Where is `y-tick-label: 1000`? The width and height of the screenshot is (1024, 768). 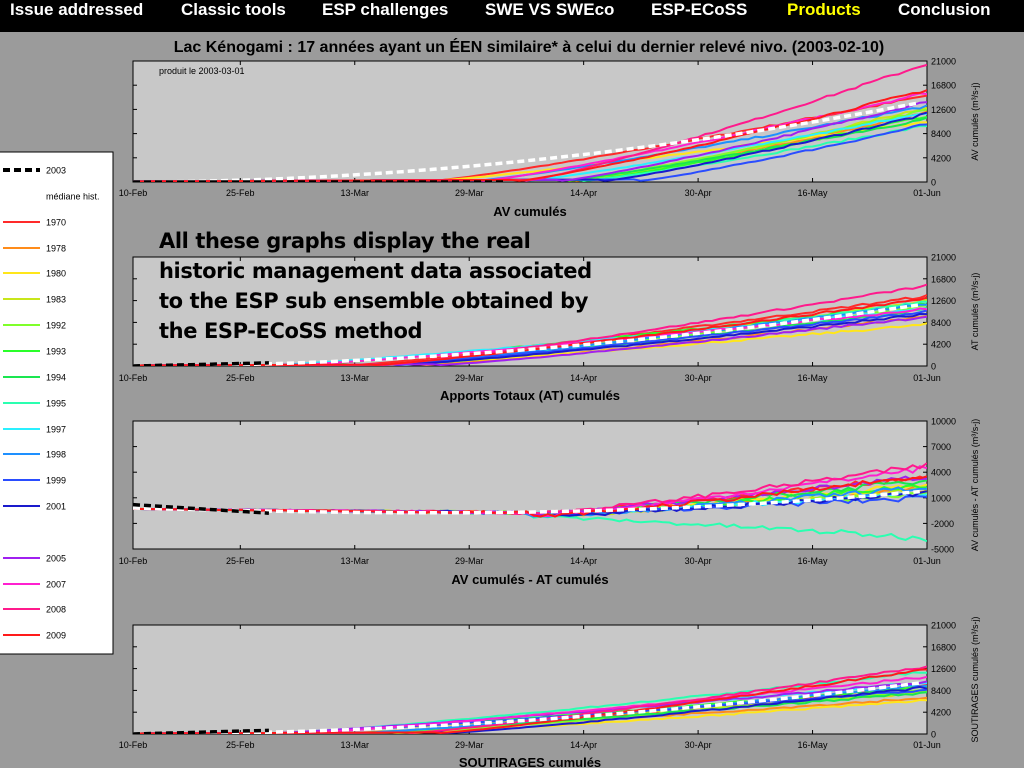
y-tick-label: 1000 is located at coordinates (941, 498).